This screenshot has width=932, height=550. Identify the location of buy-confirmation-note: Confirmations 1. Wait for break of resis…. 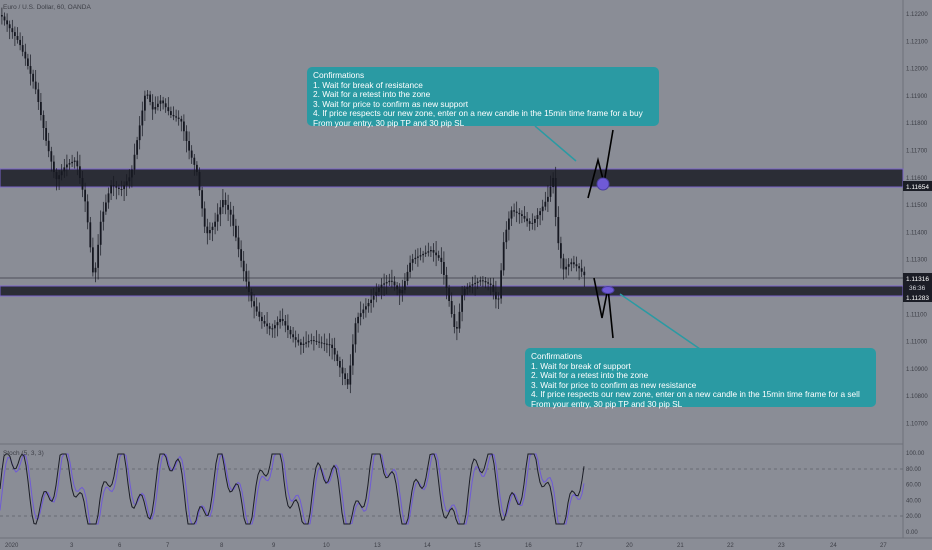
(483, 97).